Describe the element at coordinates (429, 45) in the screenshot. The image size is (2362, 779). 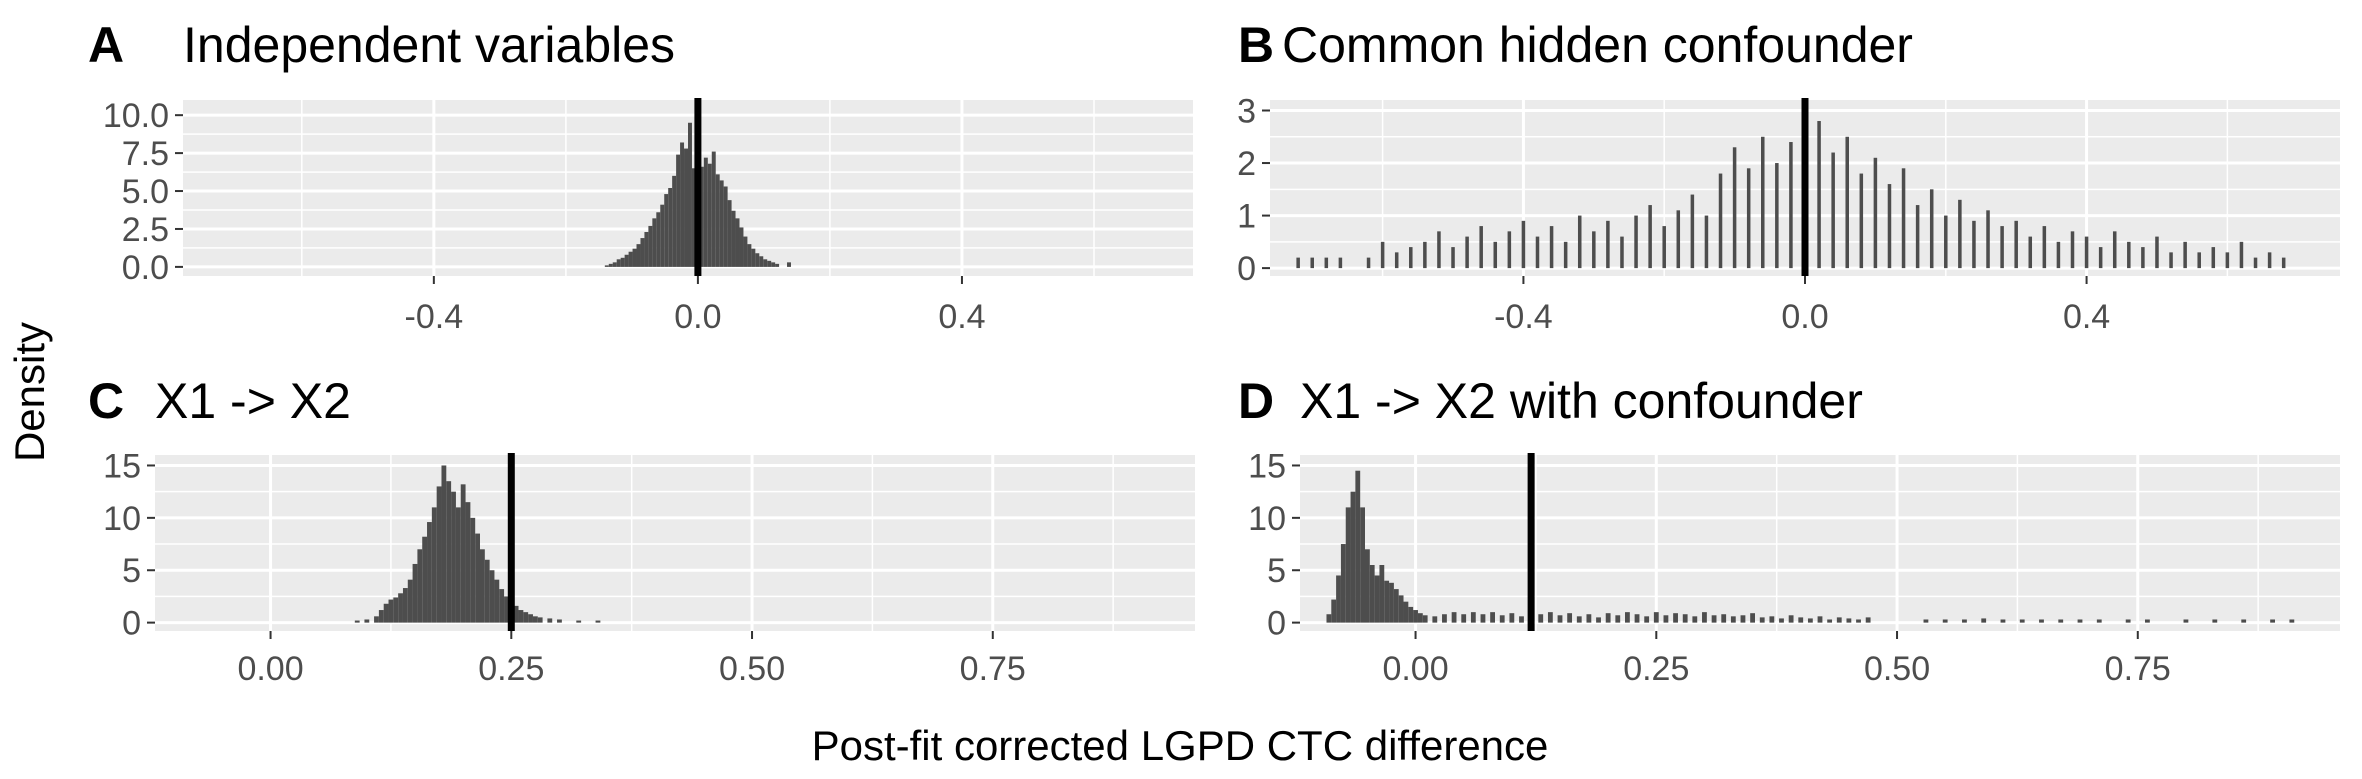
I see `panel-a-title: Independent variables` at that location.